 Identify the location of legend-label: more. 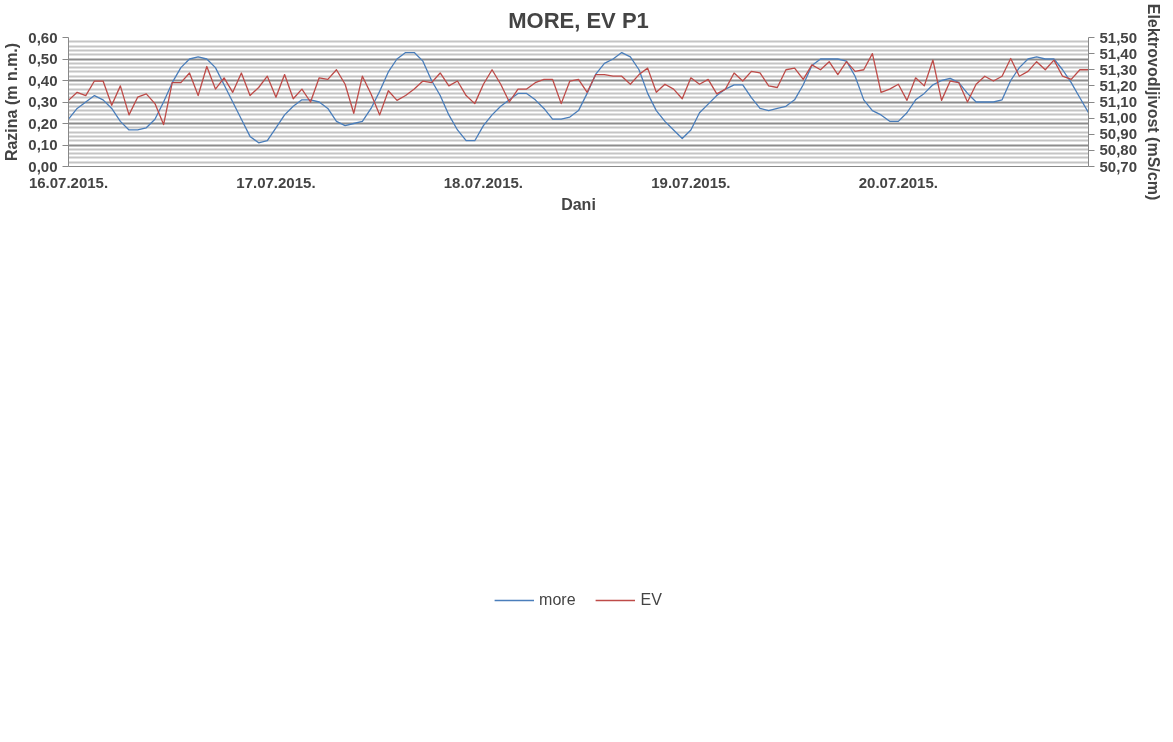
(557, 600).